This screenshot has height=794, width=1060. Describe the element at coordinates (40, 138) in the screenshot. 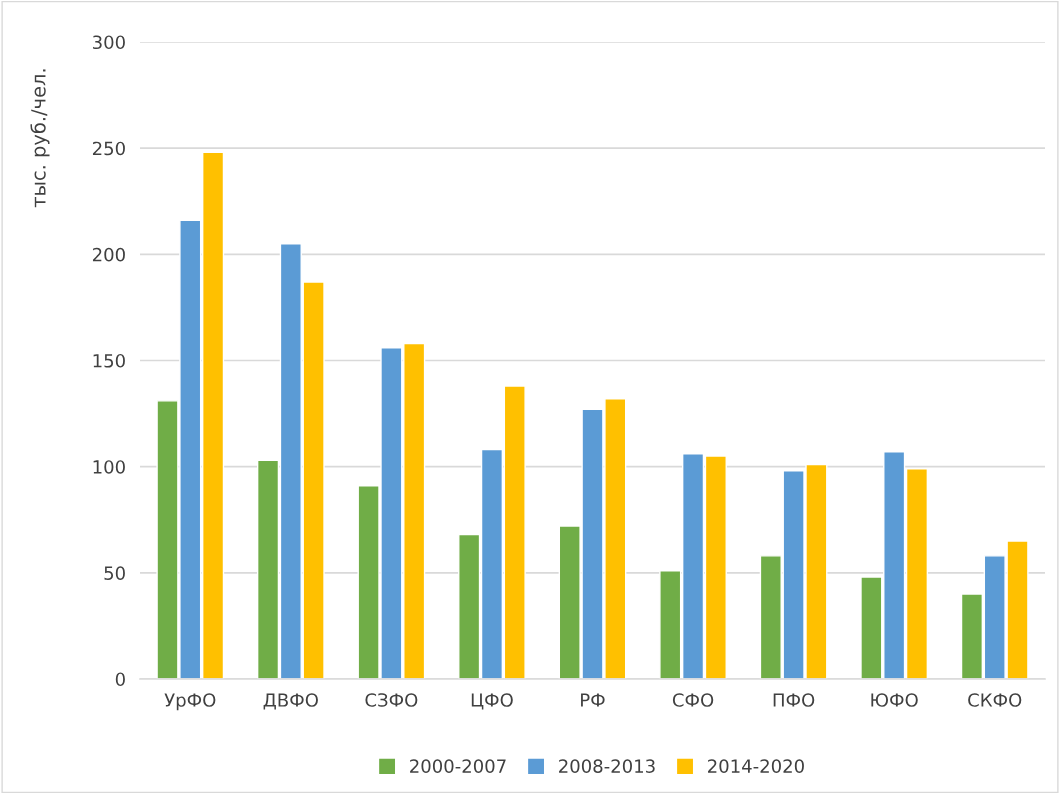

I see `y-axis-title: тыс. руб./чел.` at that location.